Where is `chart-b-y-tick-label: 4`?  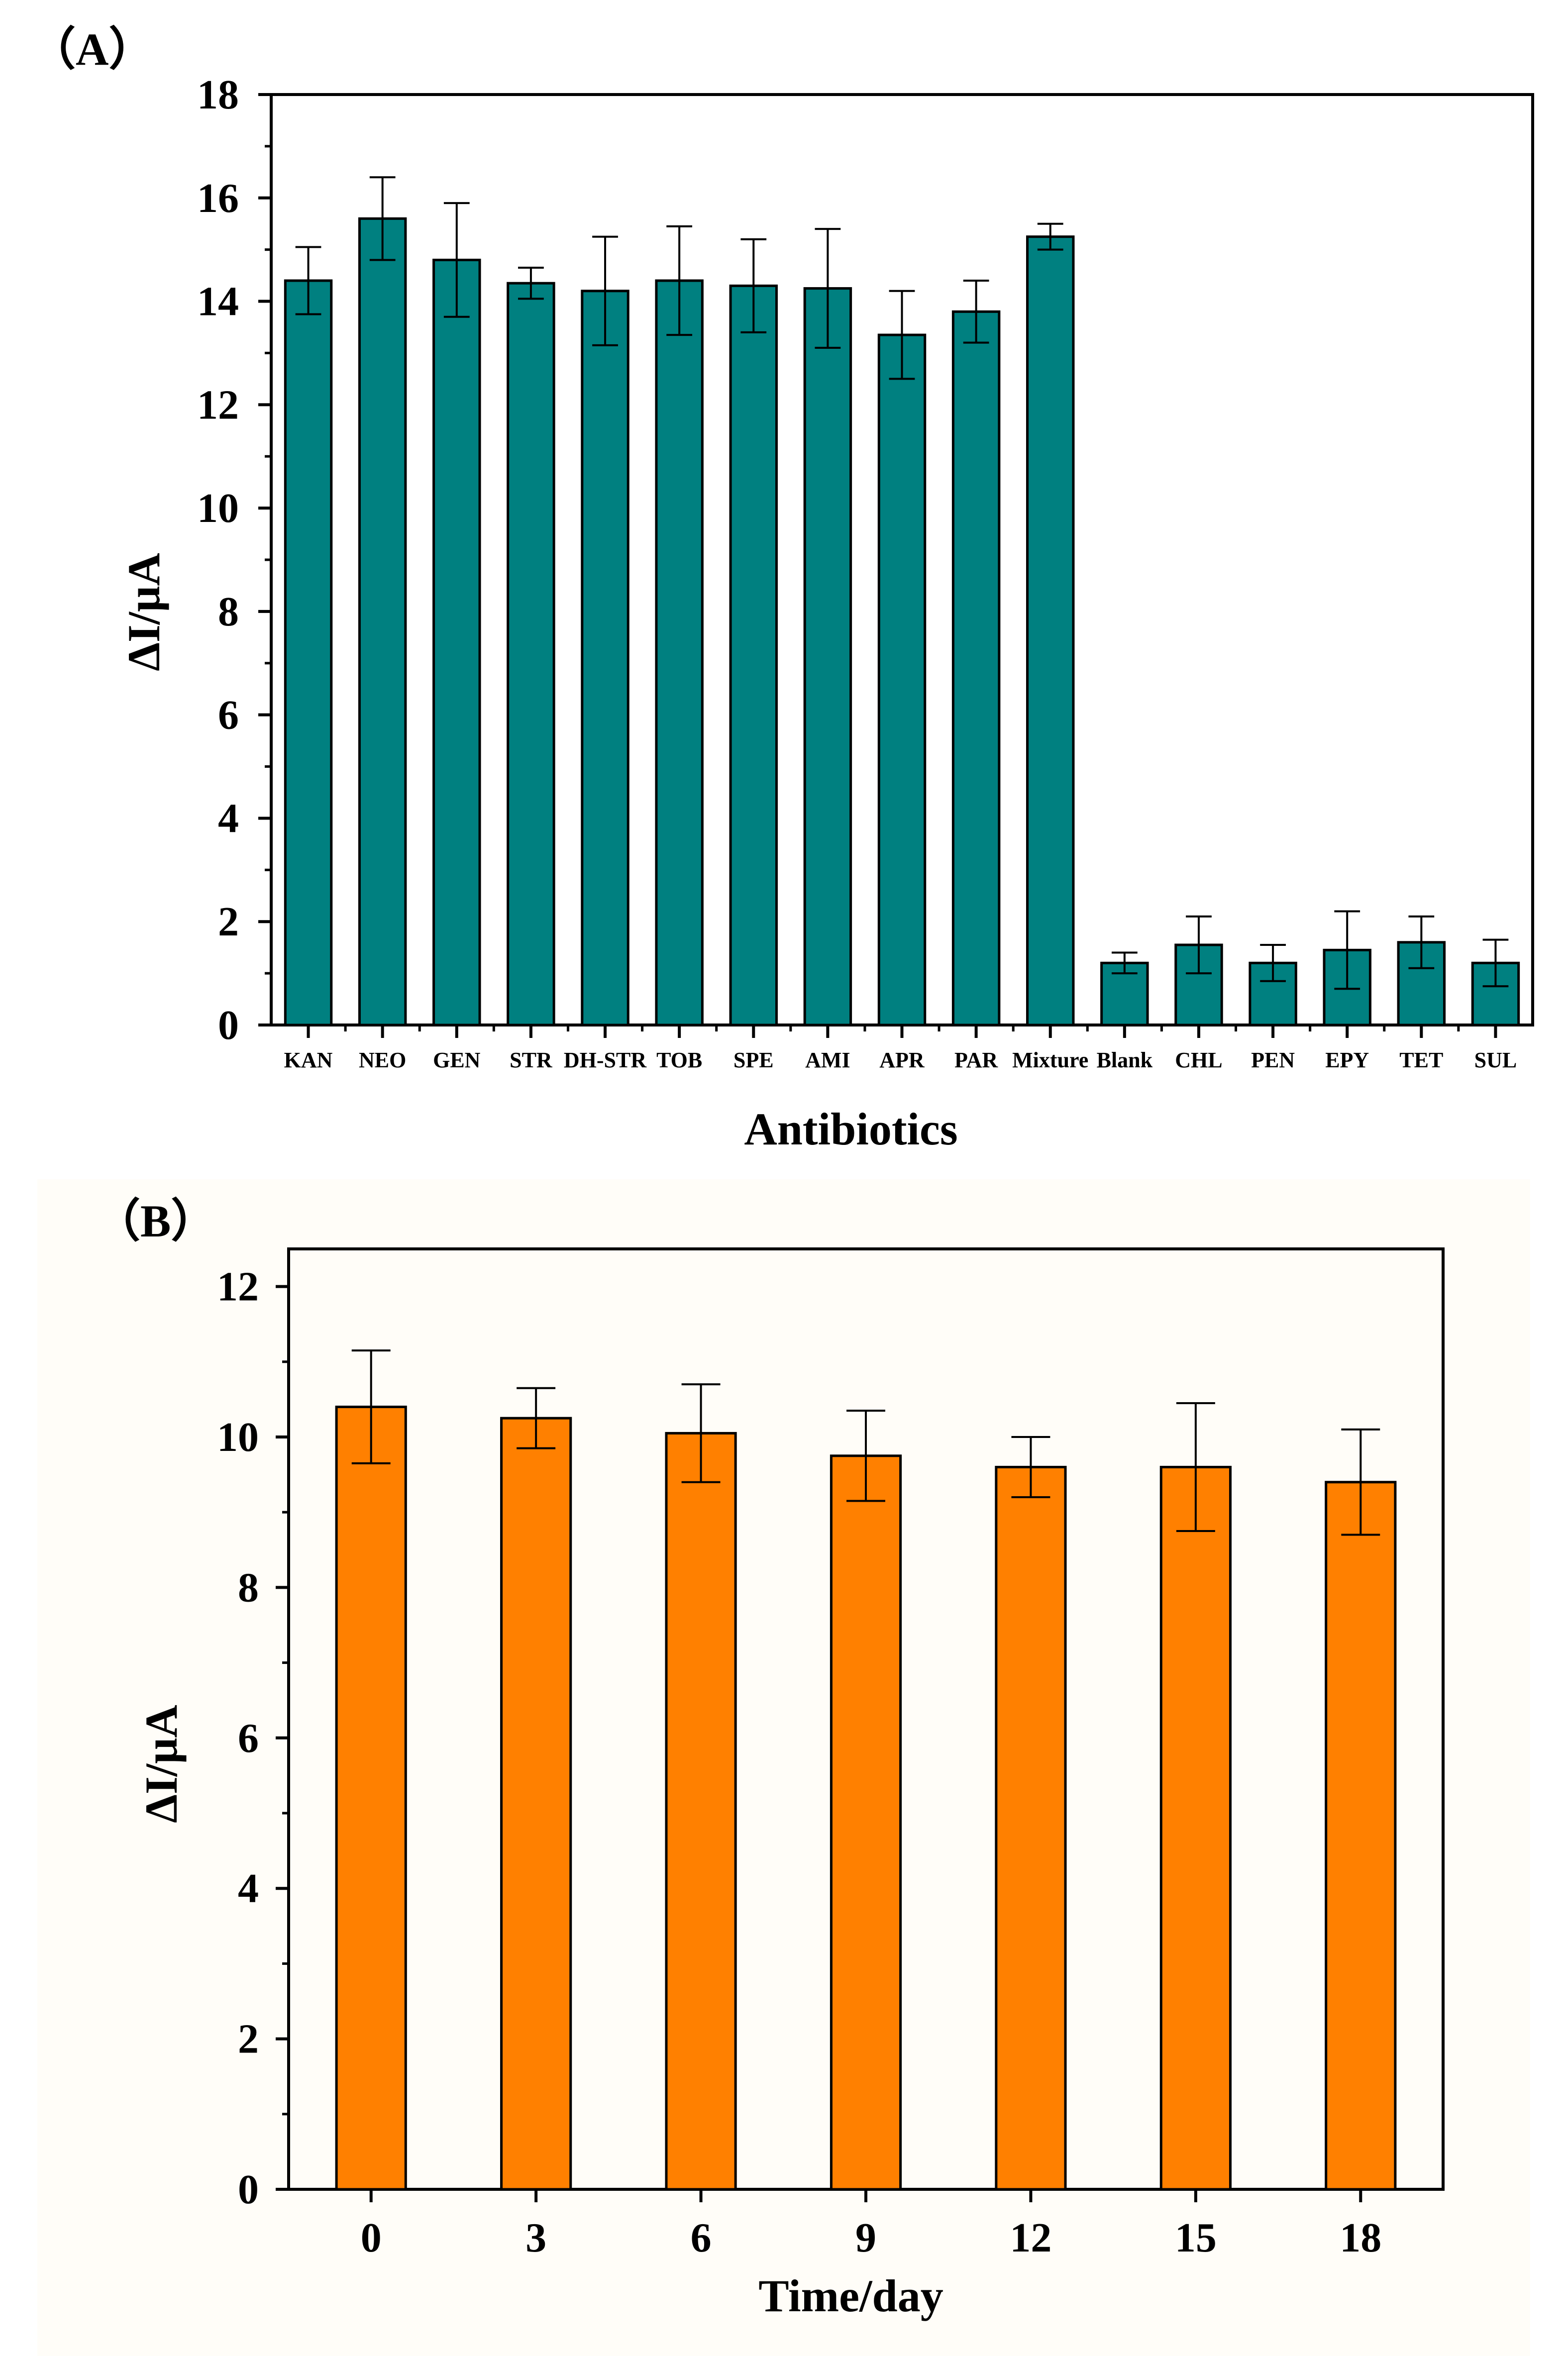
chart-b-y-tick-label: 4 is located at coordinates (249, 1888).